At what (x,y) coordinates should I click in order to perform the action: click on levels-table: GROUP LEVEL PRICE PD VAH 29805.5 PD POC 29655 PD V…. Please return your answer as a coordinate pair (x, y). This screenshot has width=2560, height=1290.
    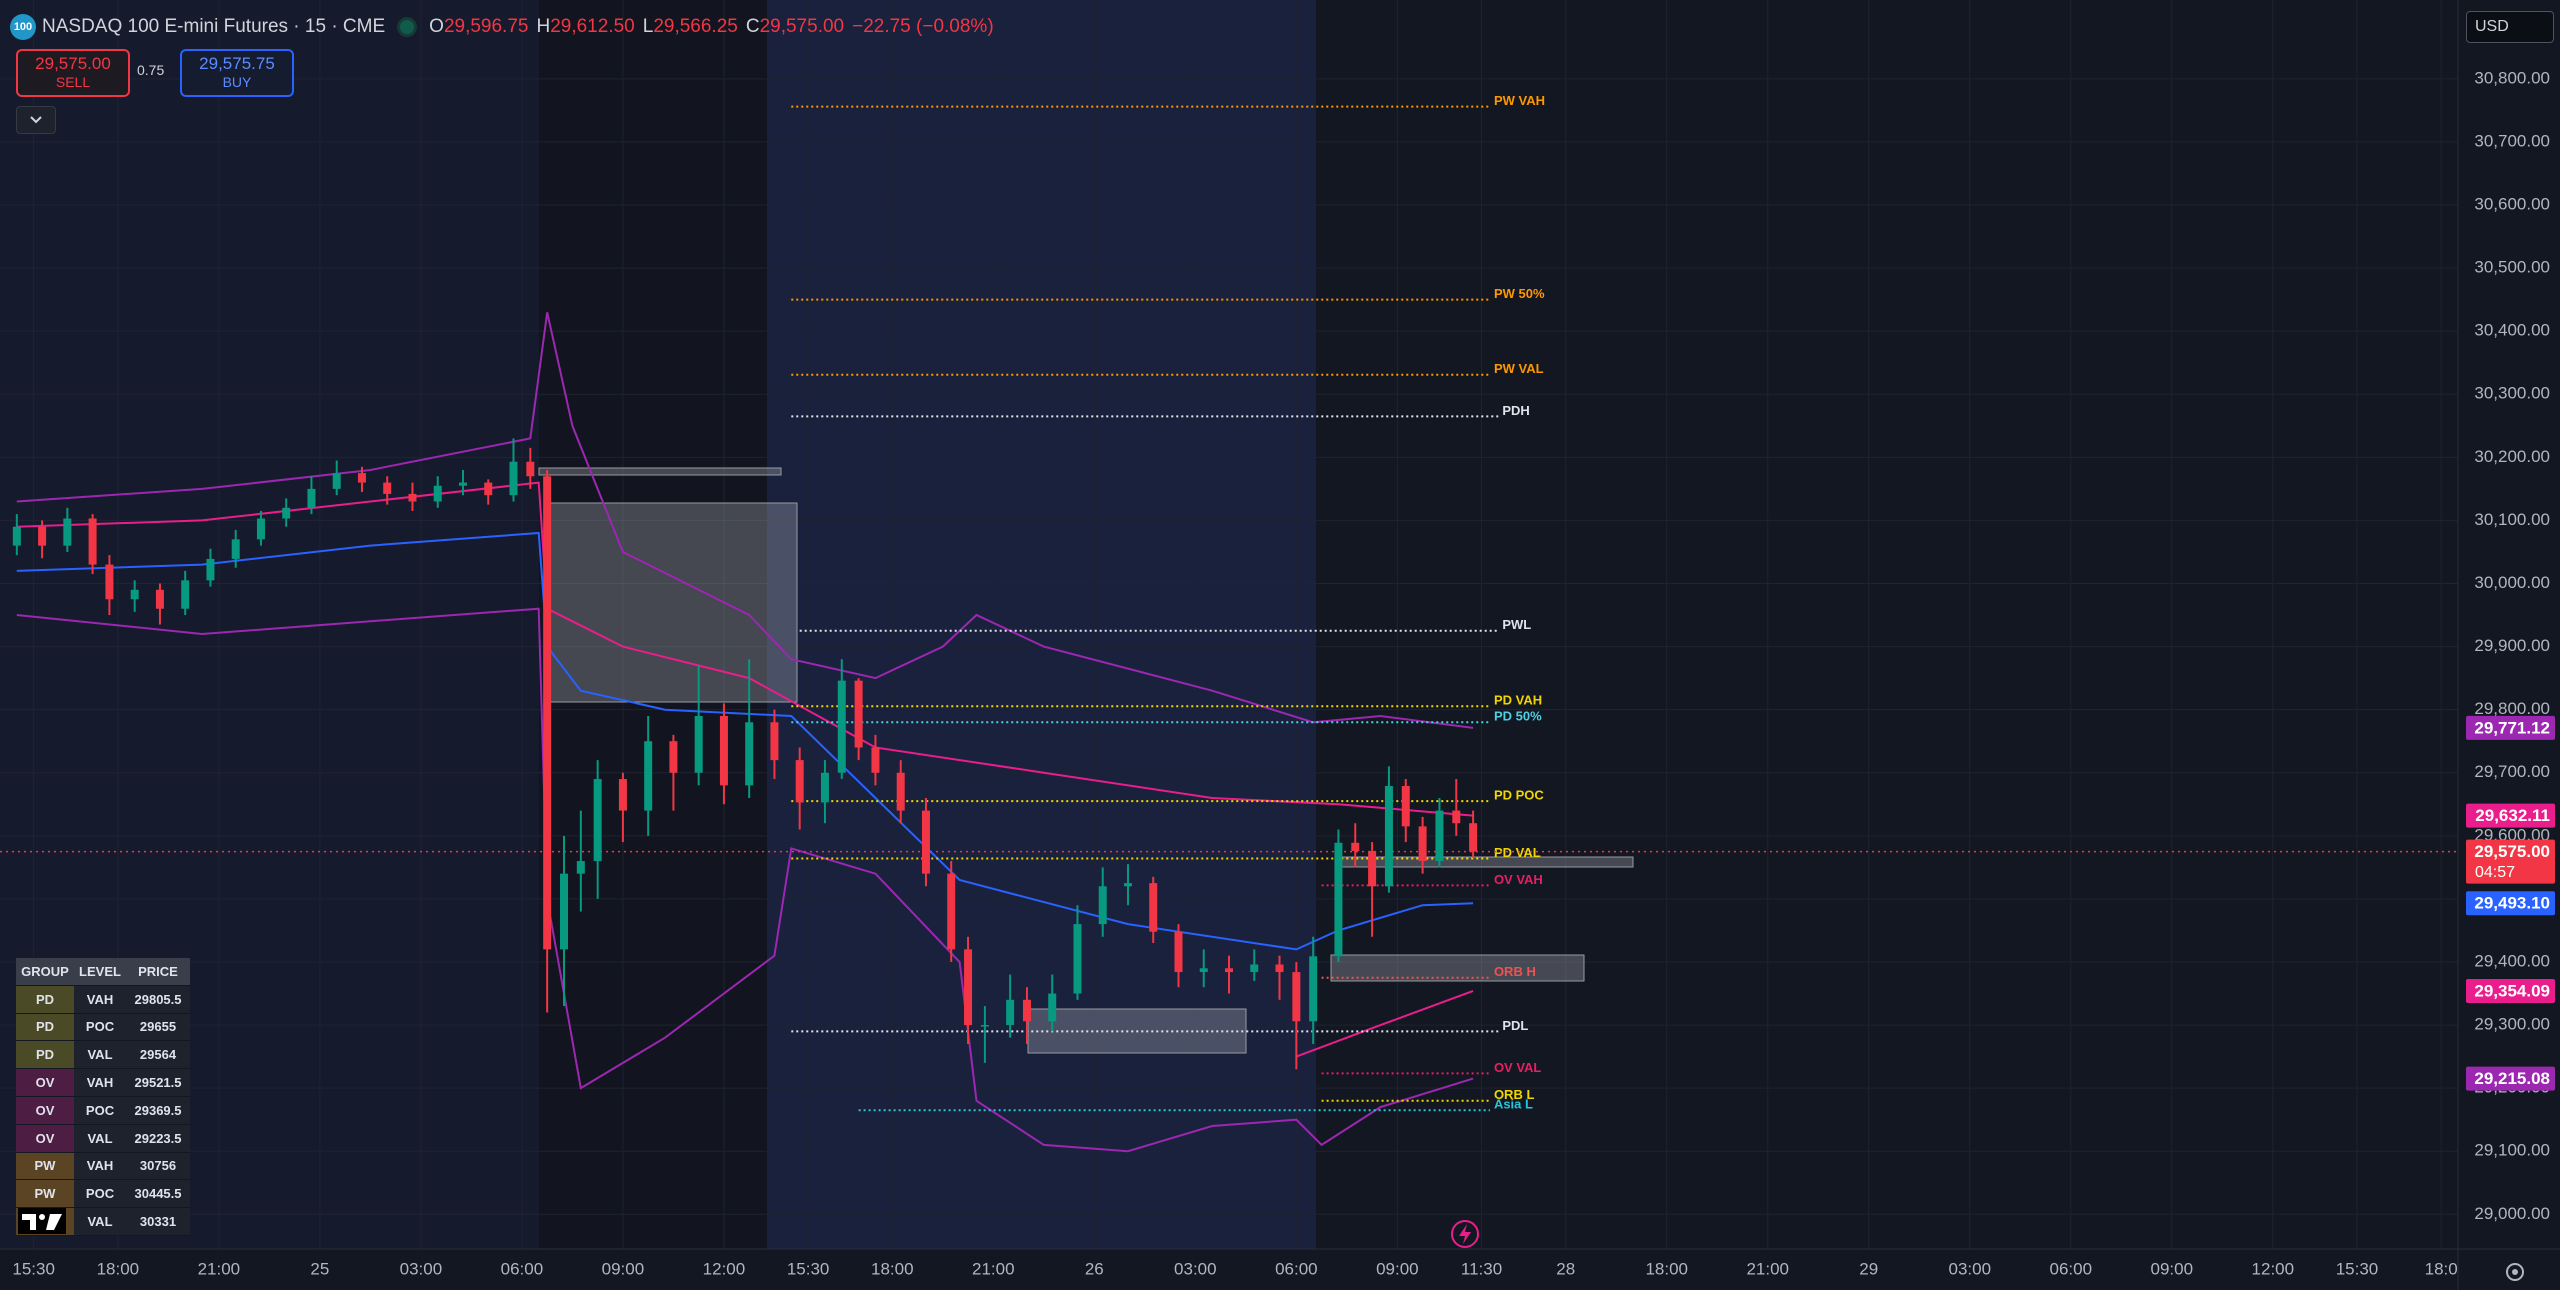
    Looking at the image, I should click on (103, 1097).